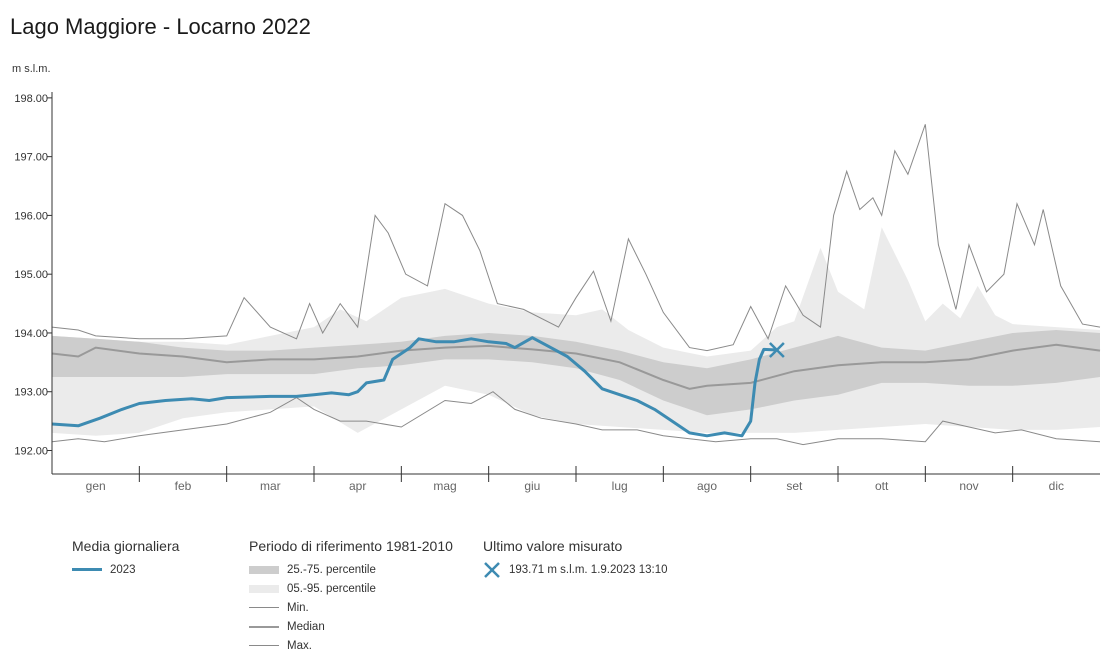  Describe the element at coordinates (351, 607) in the screenshot. I see `legend-item-min: Min.` at that location.